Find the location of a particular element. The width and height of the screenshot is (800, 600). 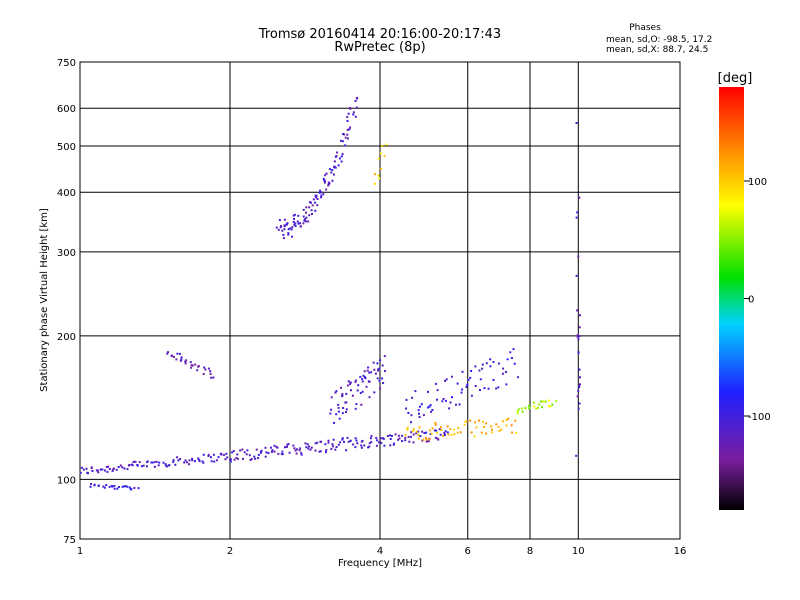

x-axis-label: Frequency [MHz] is located at coordinates (380, 563).